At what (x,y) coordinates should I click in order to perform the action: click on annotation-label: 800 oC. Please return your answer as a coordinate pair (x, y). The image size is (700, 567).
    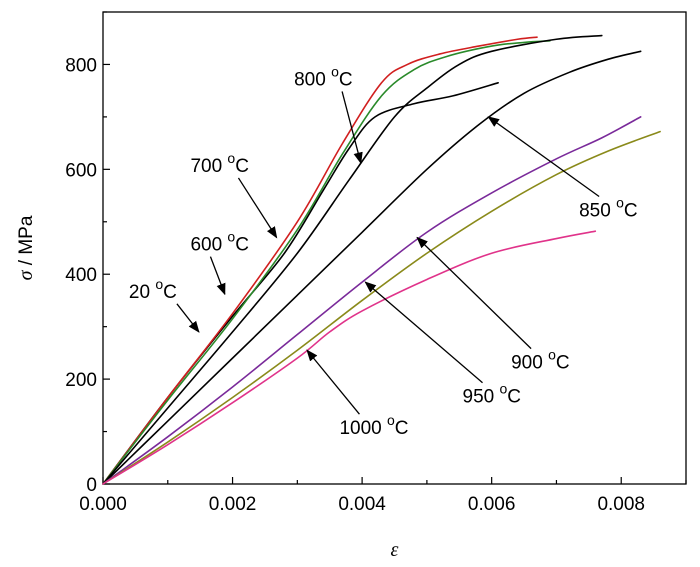
    Looking at the image, I should click on (323, 76).